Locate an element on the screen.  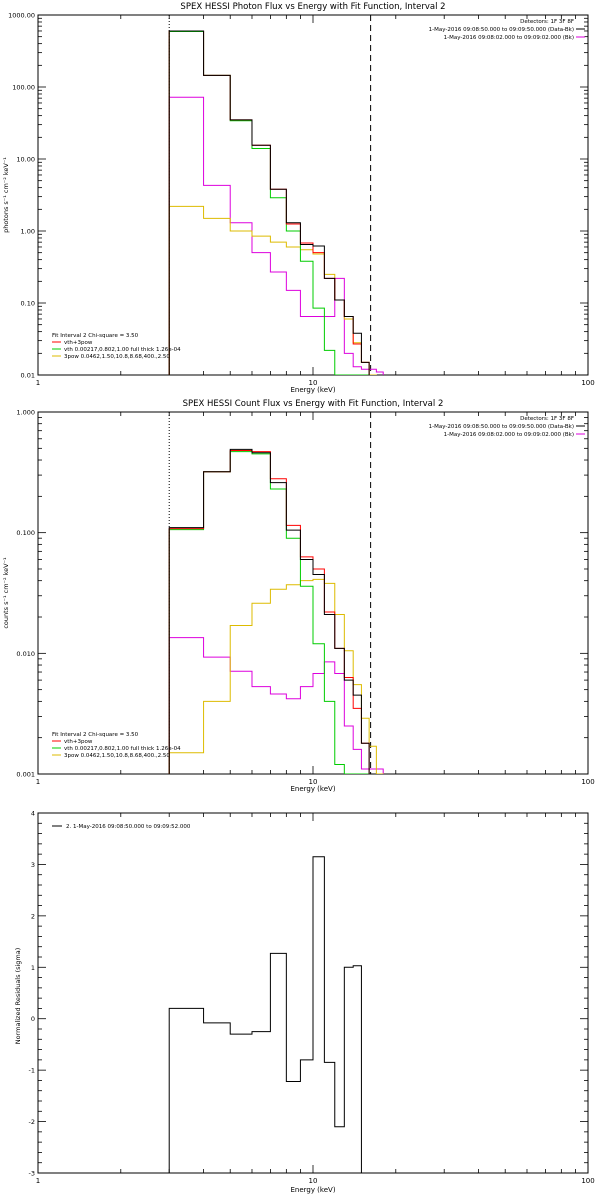
y-tick-label: 10.00 is located at coordinates (25, 160).